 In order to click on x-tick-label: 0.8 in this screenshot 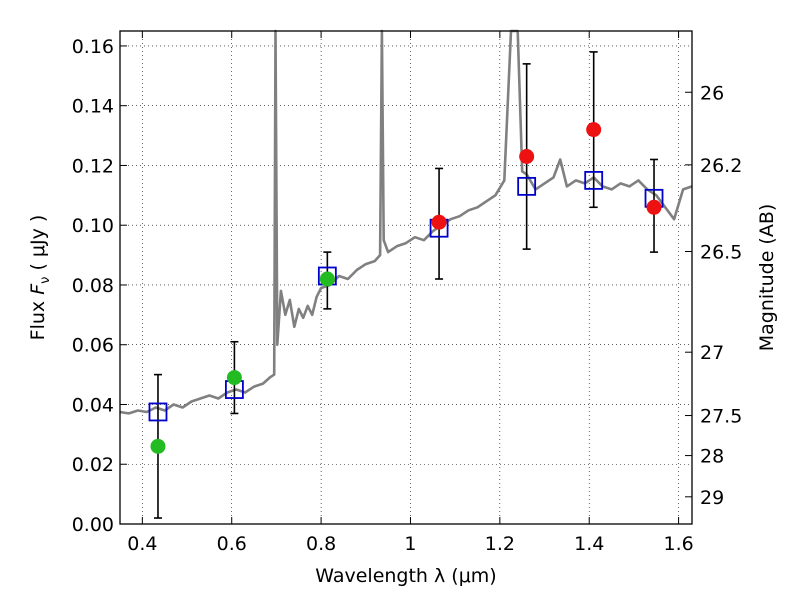, I will do `click(321, 544)`.